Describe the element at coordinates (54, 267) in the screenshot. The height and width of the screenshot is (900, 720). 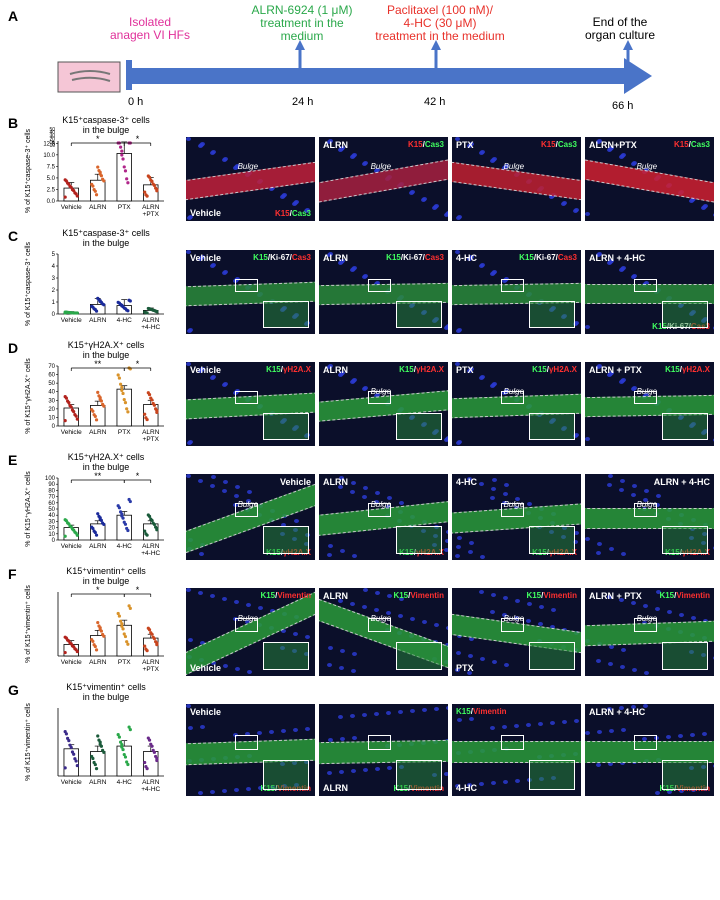
I see `y-tick-label: 4` at that location.